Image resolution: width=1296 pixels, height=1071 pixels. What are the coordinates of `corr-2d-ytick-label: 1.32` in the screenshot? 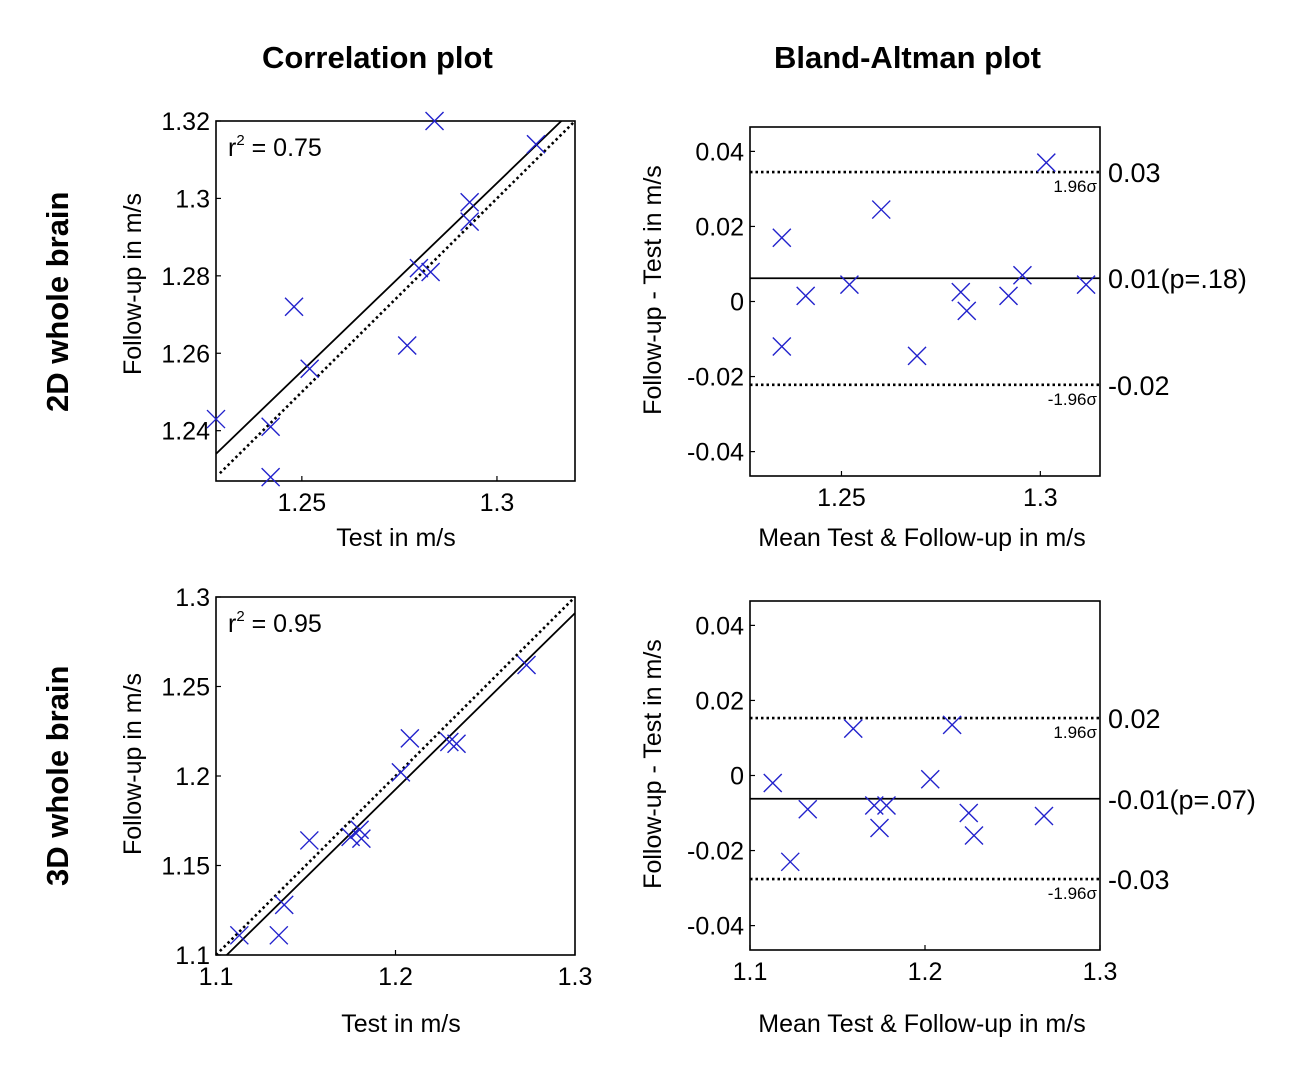 It's located at (185, 122).